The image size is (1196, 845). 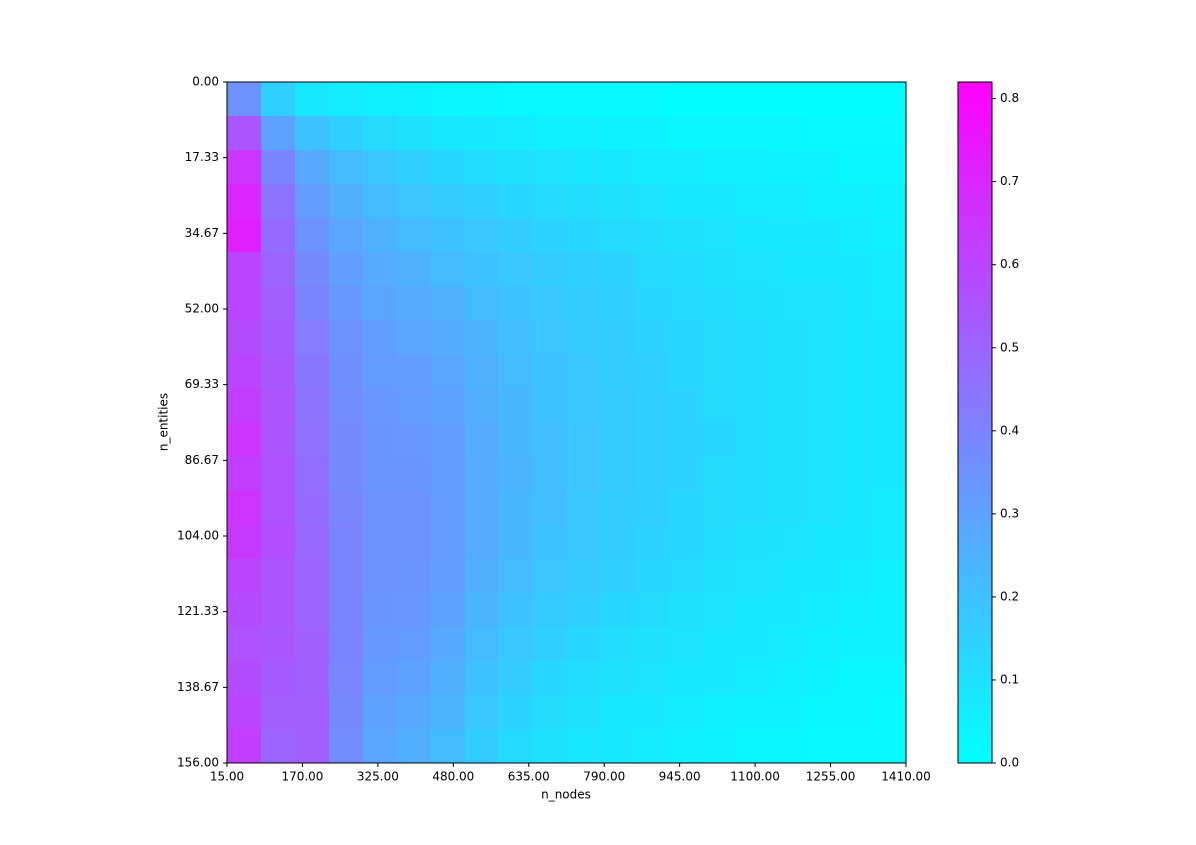 I want to click on y-tick-label: 34.67, so click(x=202, y=233).